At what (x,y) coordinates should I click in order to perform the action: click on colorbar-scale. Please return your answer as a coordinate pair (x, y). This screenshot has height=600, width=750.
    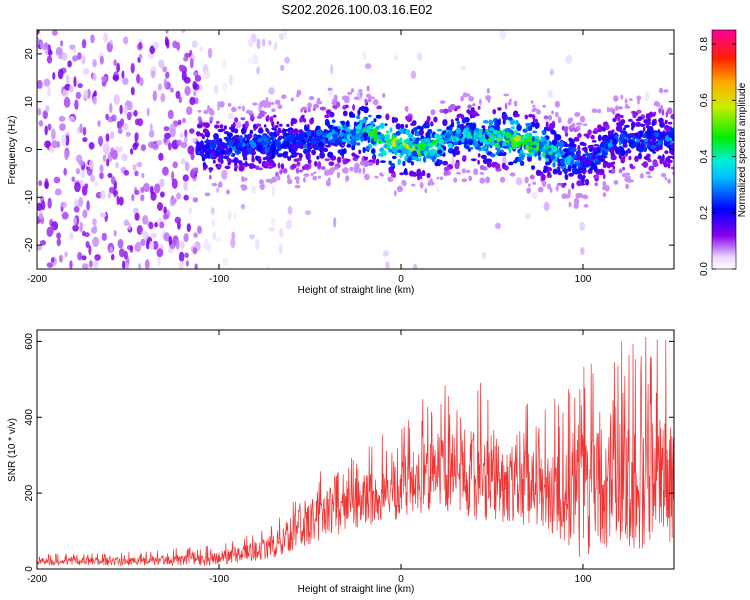
    Looking at the image, I should click on (724, 149).